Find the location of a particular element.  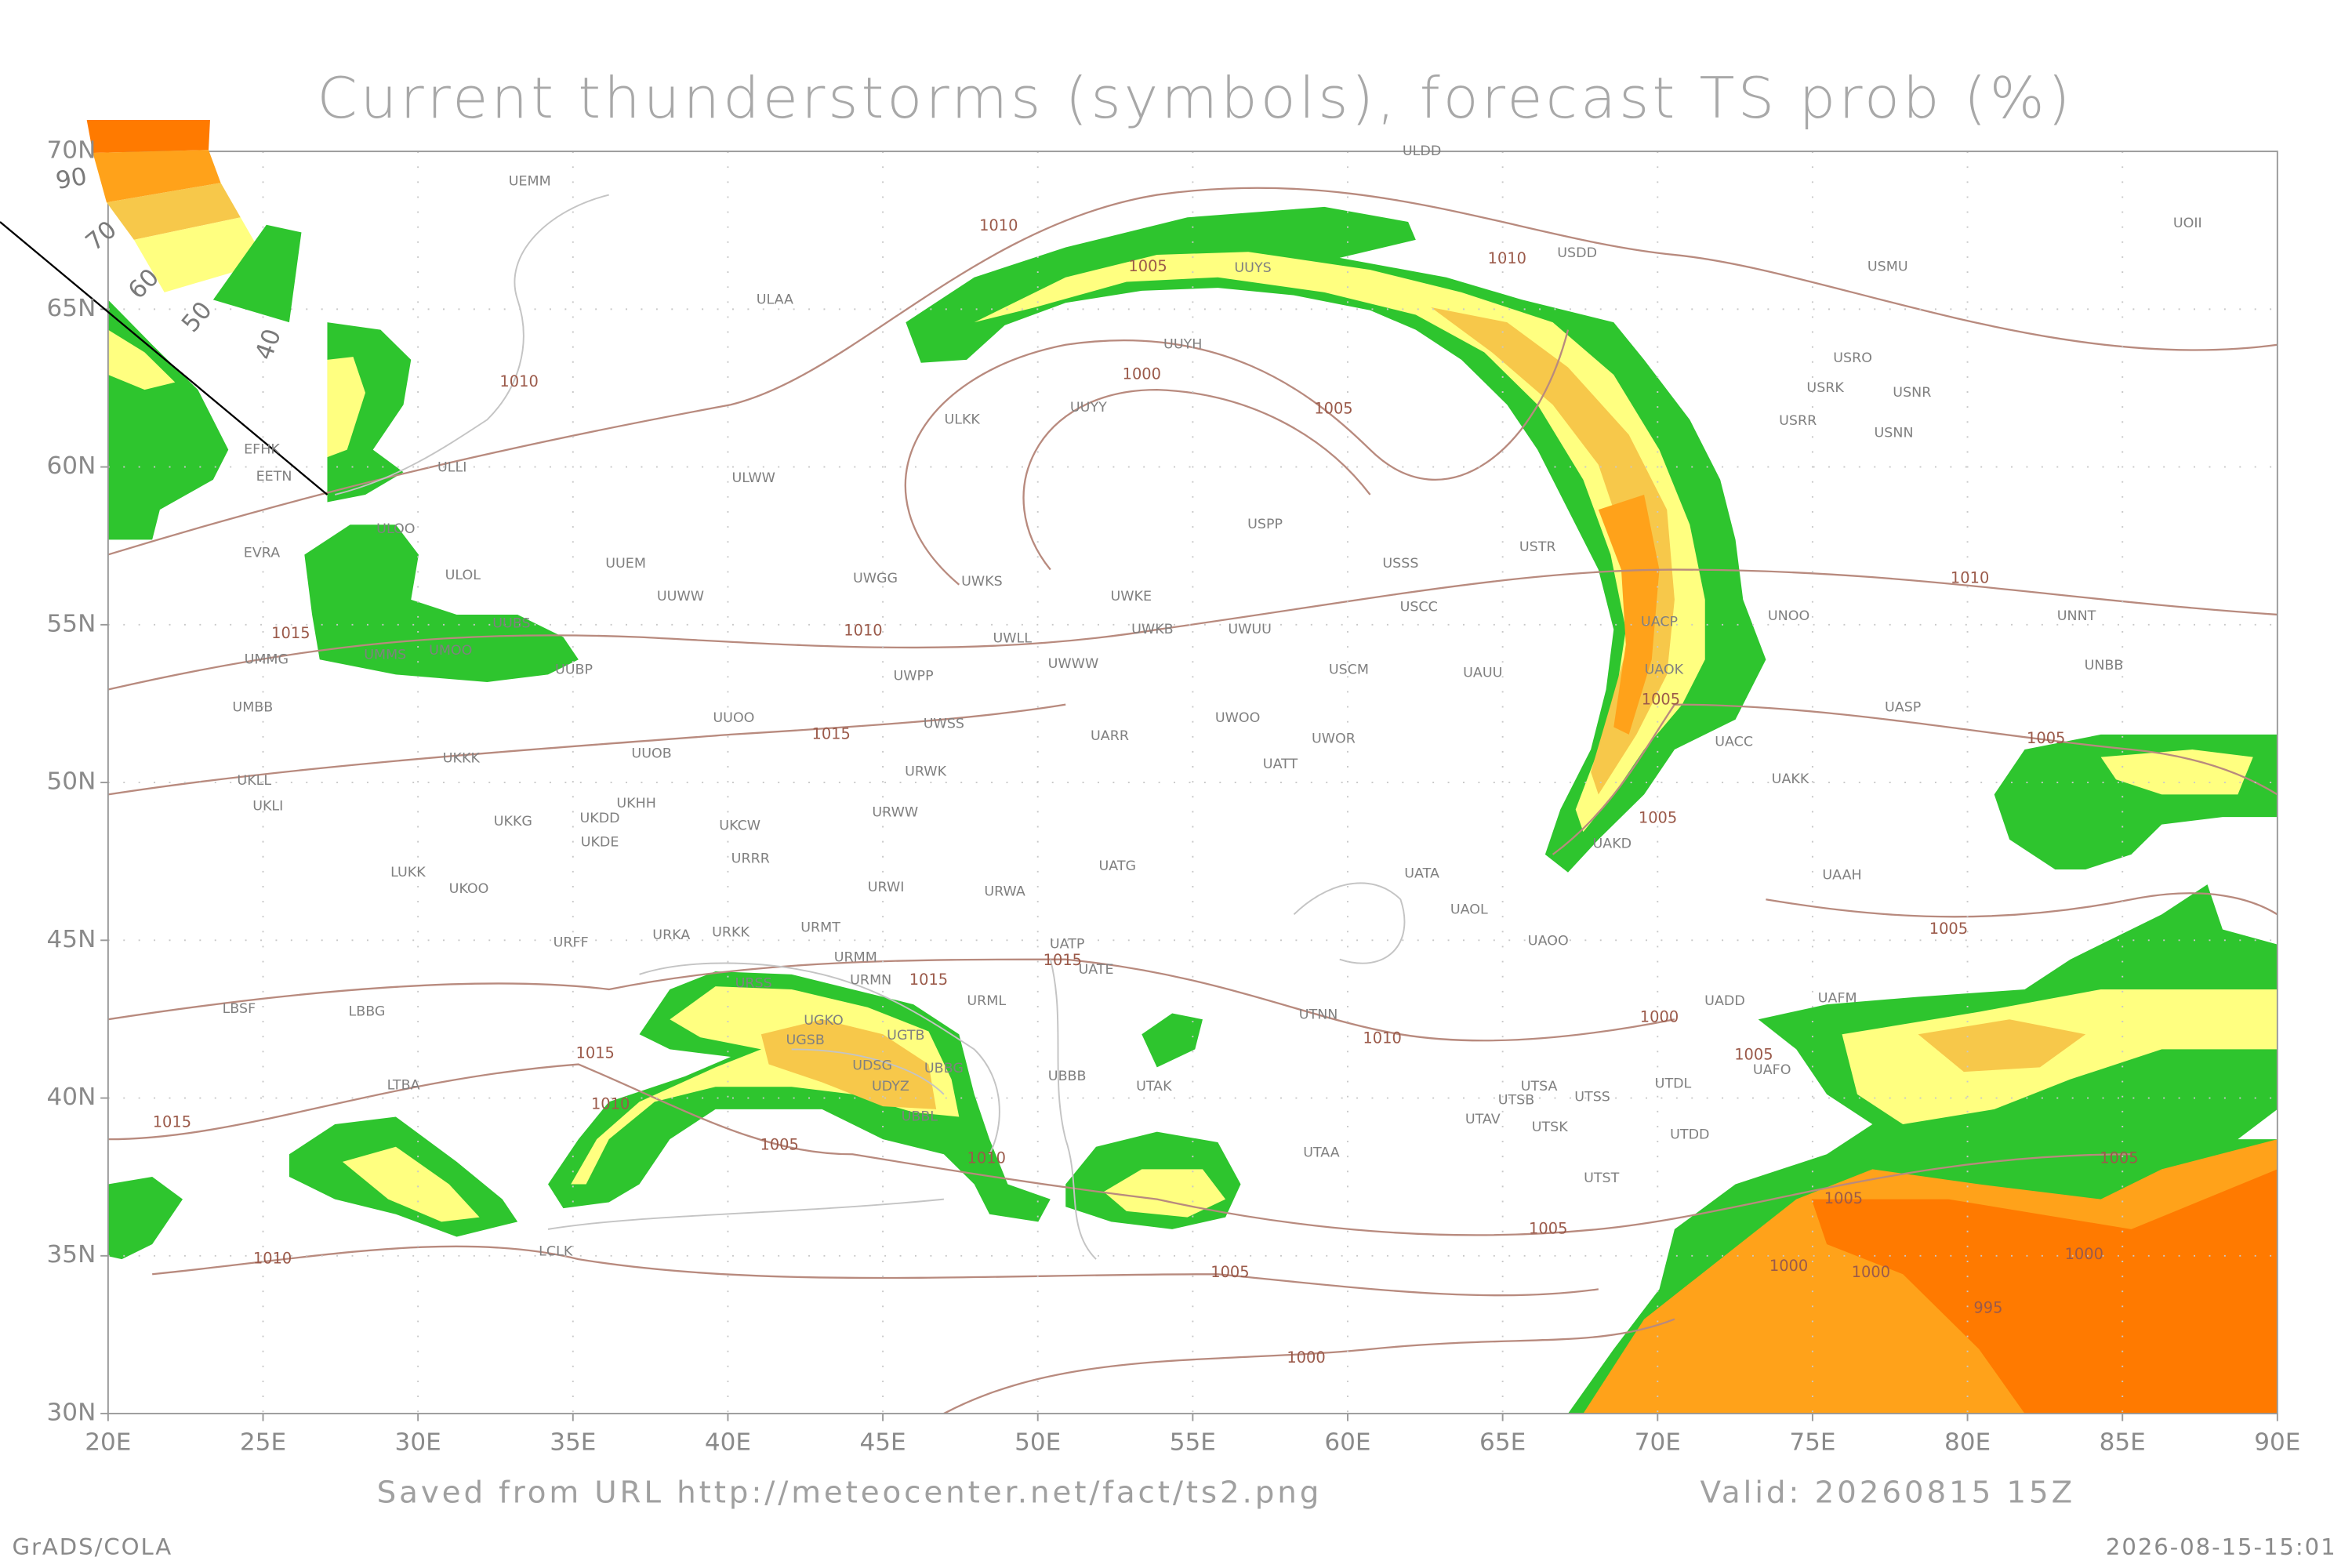

station-id: UUYS is located at coordinates (1252, 268).